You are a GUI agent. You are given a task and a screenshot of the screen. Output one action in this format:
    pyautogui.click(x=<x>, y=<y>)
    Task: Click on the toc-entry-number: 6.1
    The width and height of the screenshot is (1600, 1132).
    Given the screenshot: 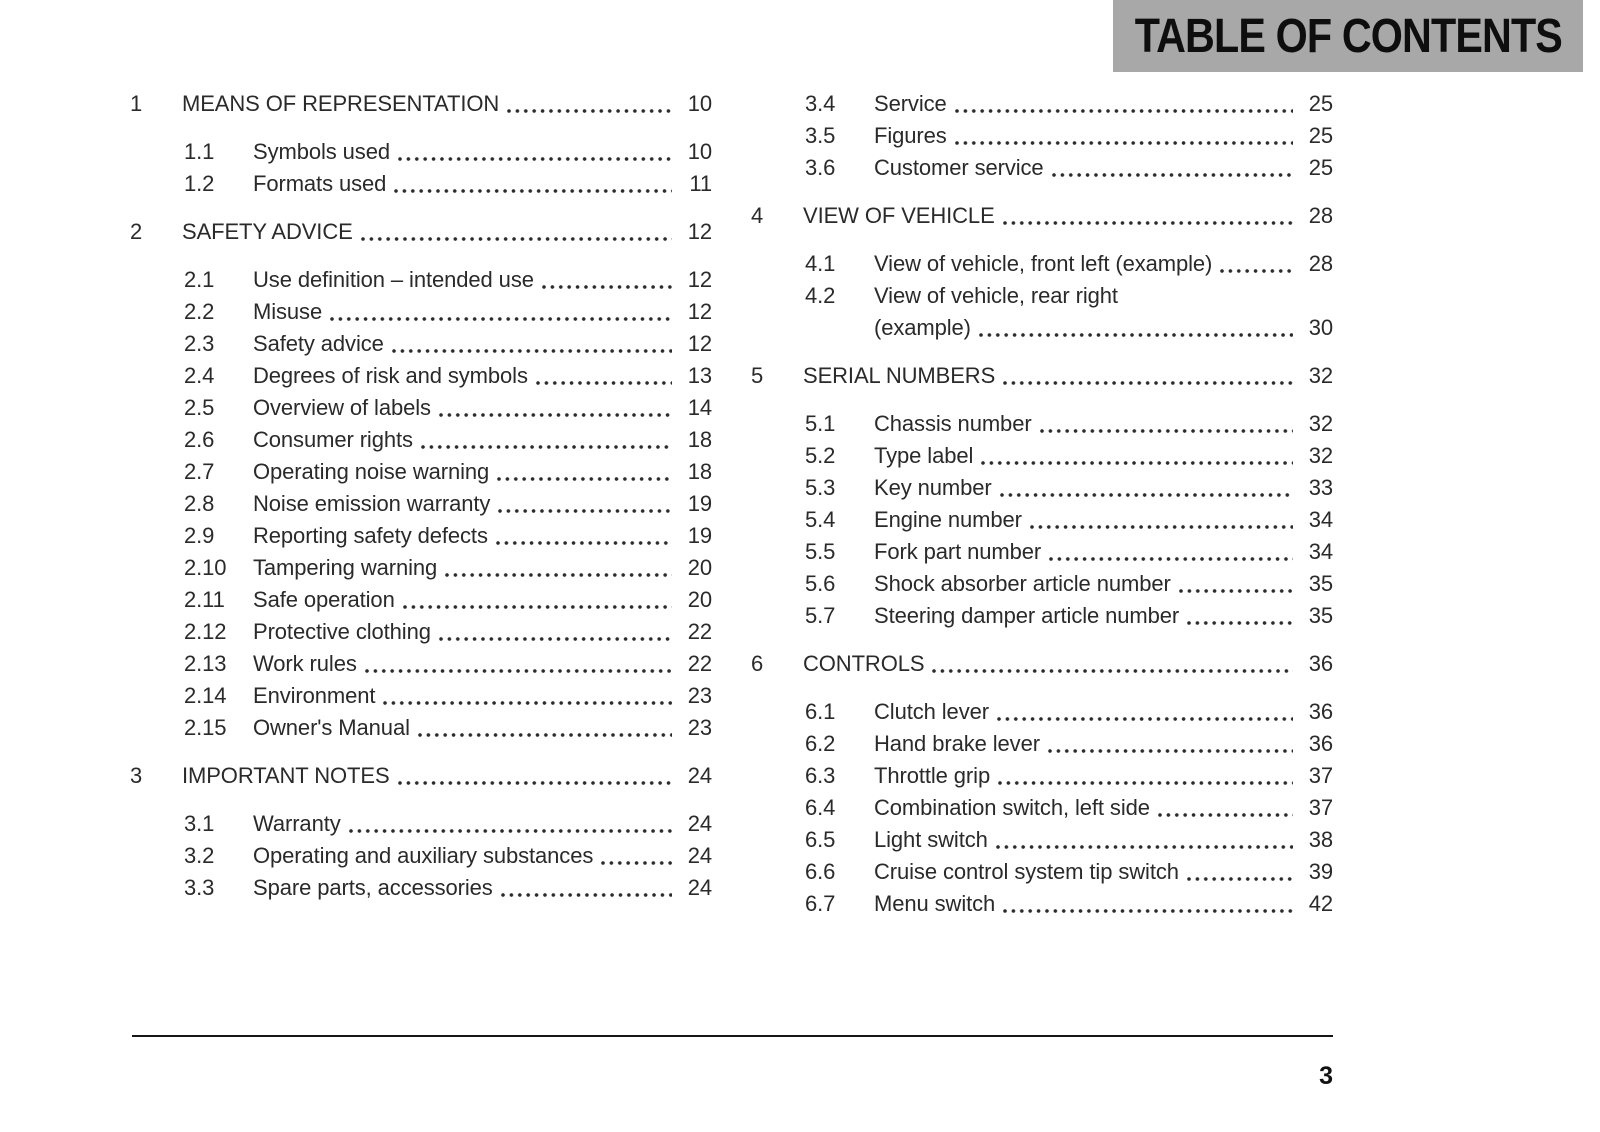 What is the action you would take?
    pyautogui.click(x=820, y=711)
    